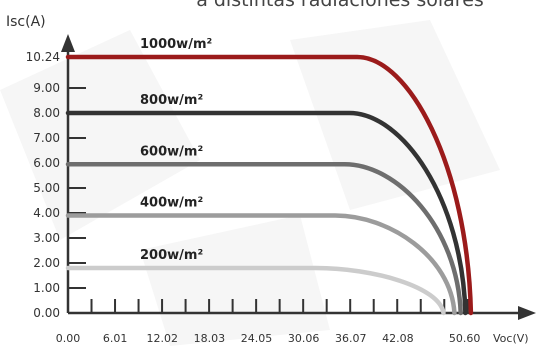 The image size is (545, 346). What do you see at coordinates (398, 338) in the screenshot?
I see `x-tick-label-7: 42.08` at bounding box center [398, 338].